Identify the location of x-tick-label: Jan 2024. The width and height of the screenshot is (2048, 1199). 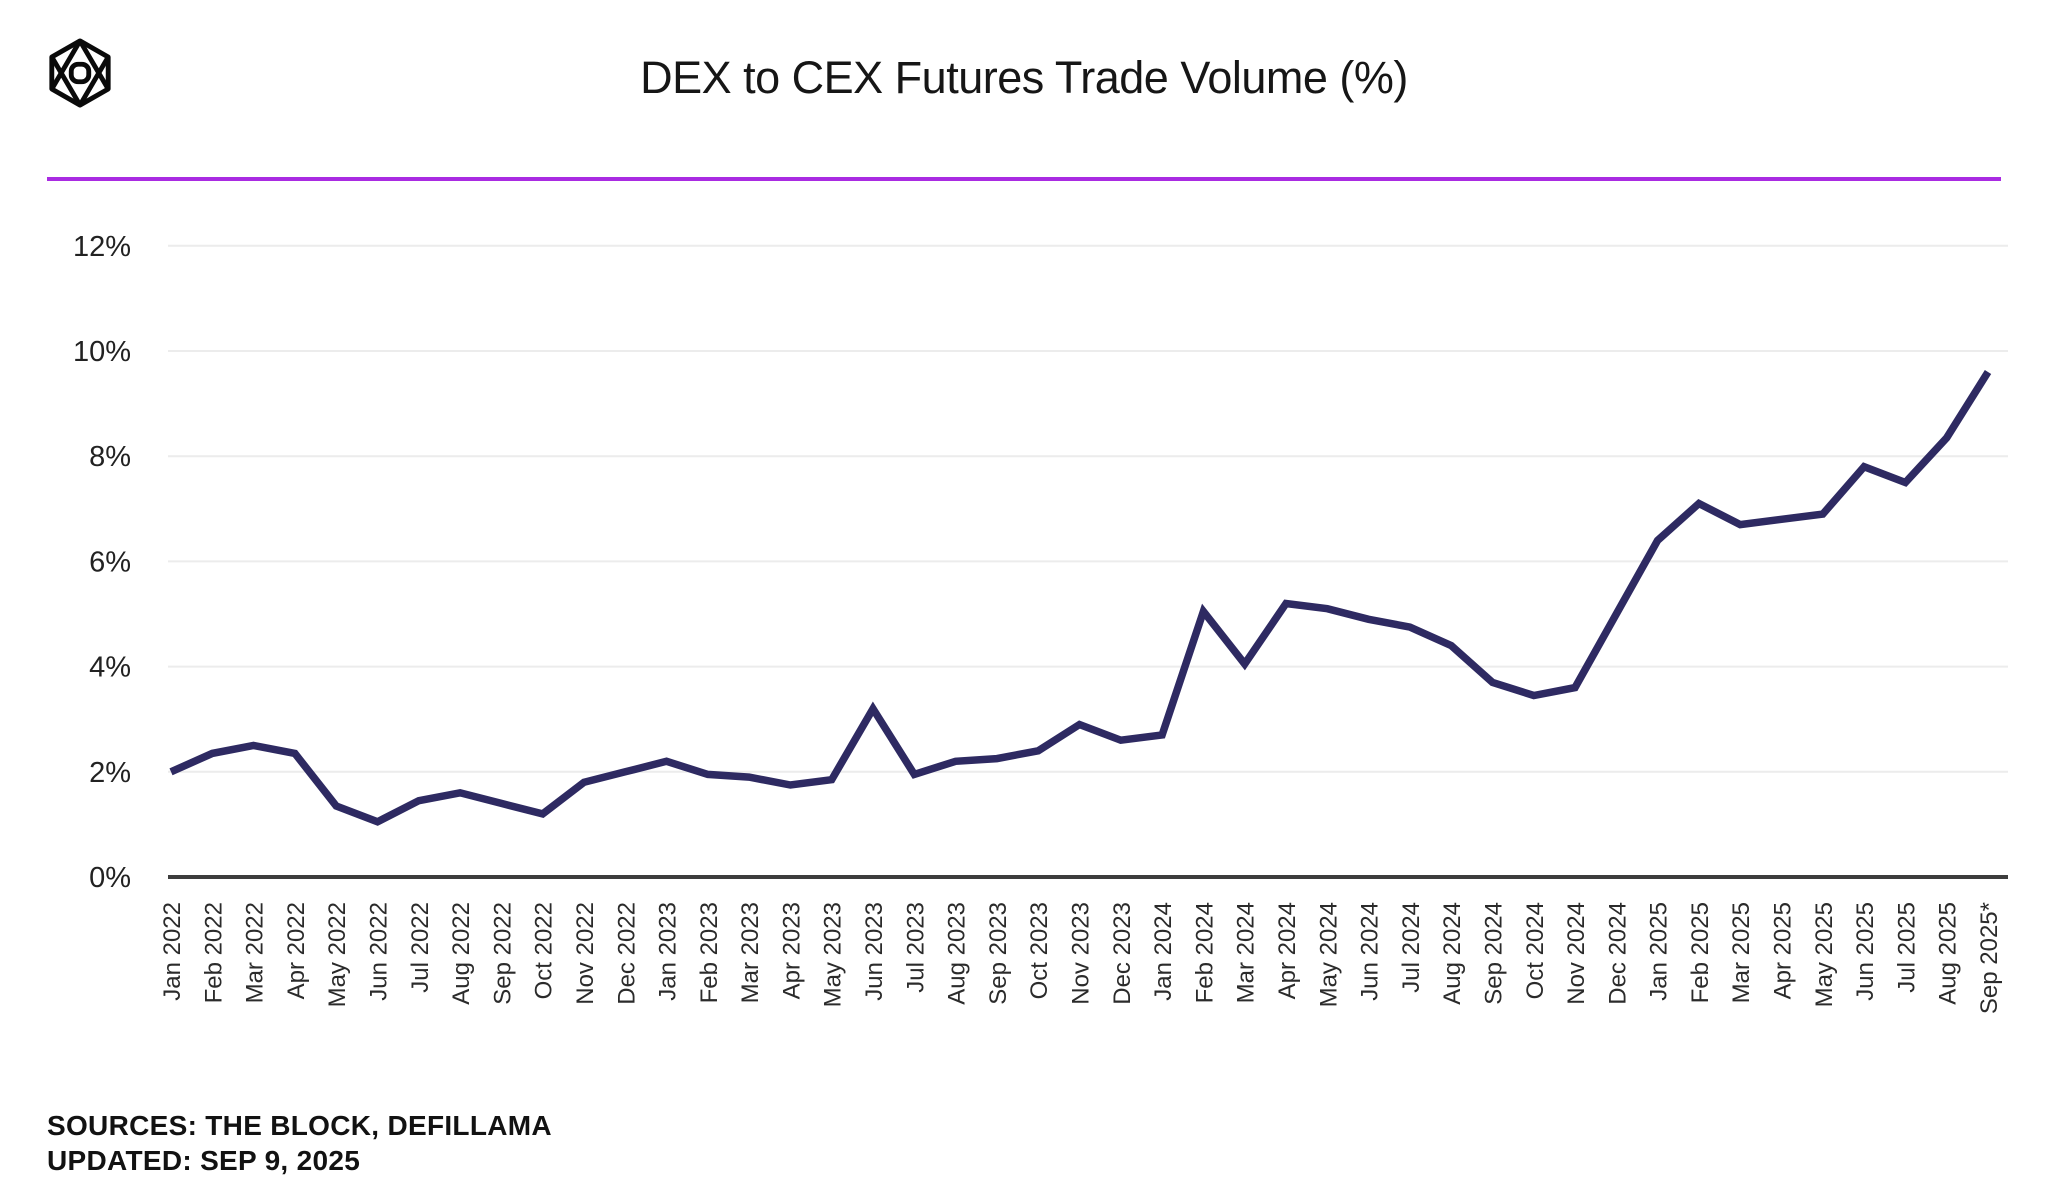
(1163, 951).